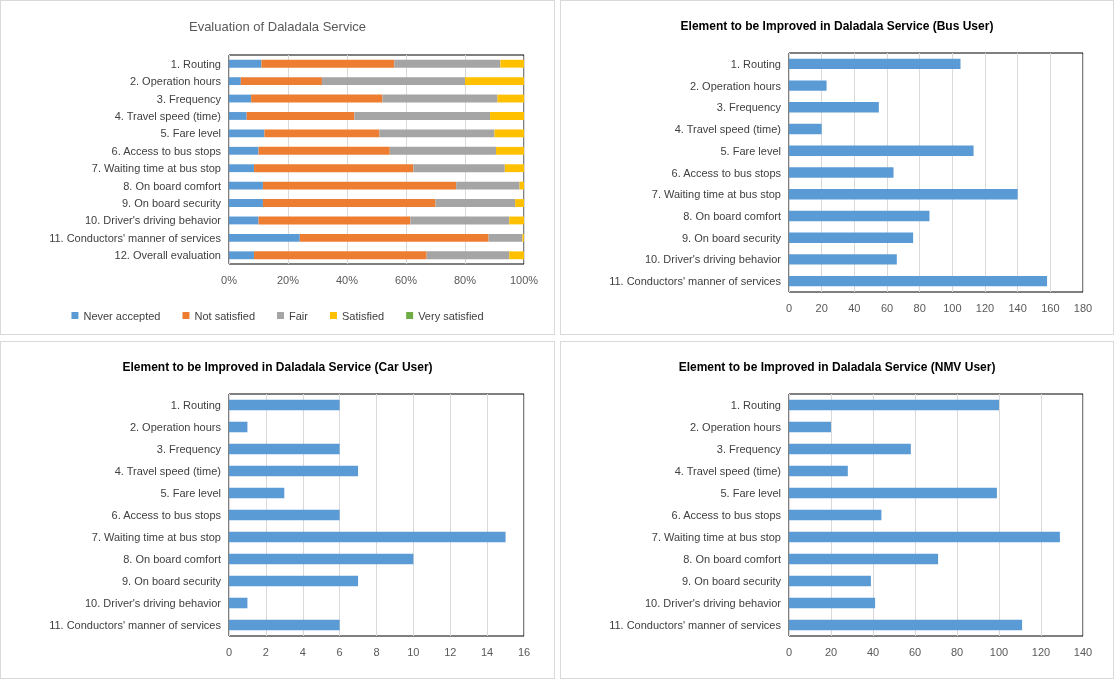  Describe the element at coordinates (1041, 651) in the screenshot. I see `x-tick-label: 120` at that location.